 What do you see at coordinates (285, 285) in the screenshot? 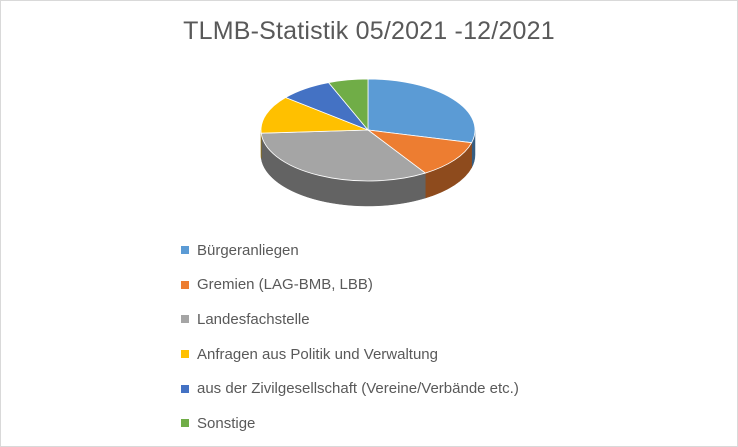
I see `legend-label: Gremien (LAG-BMB, LBB)` at bounding box center [285, 285].